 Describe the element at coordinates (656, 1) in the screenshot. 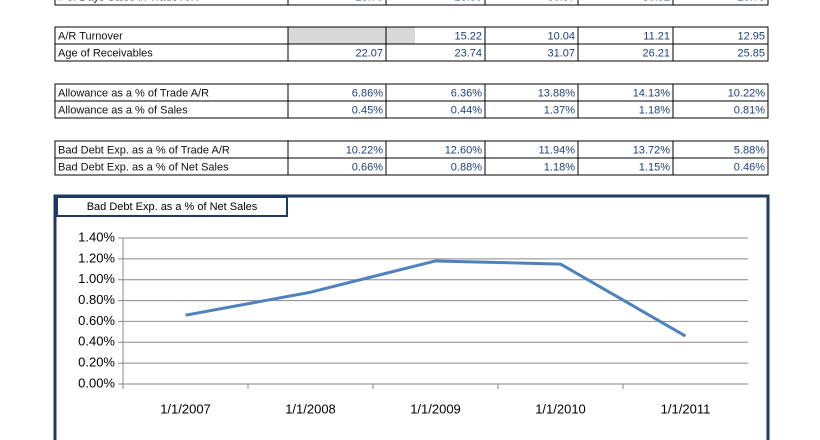

I see `cell-value: 30.52` at that location.